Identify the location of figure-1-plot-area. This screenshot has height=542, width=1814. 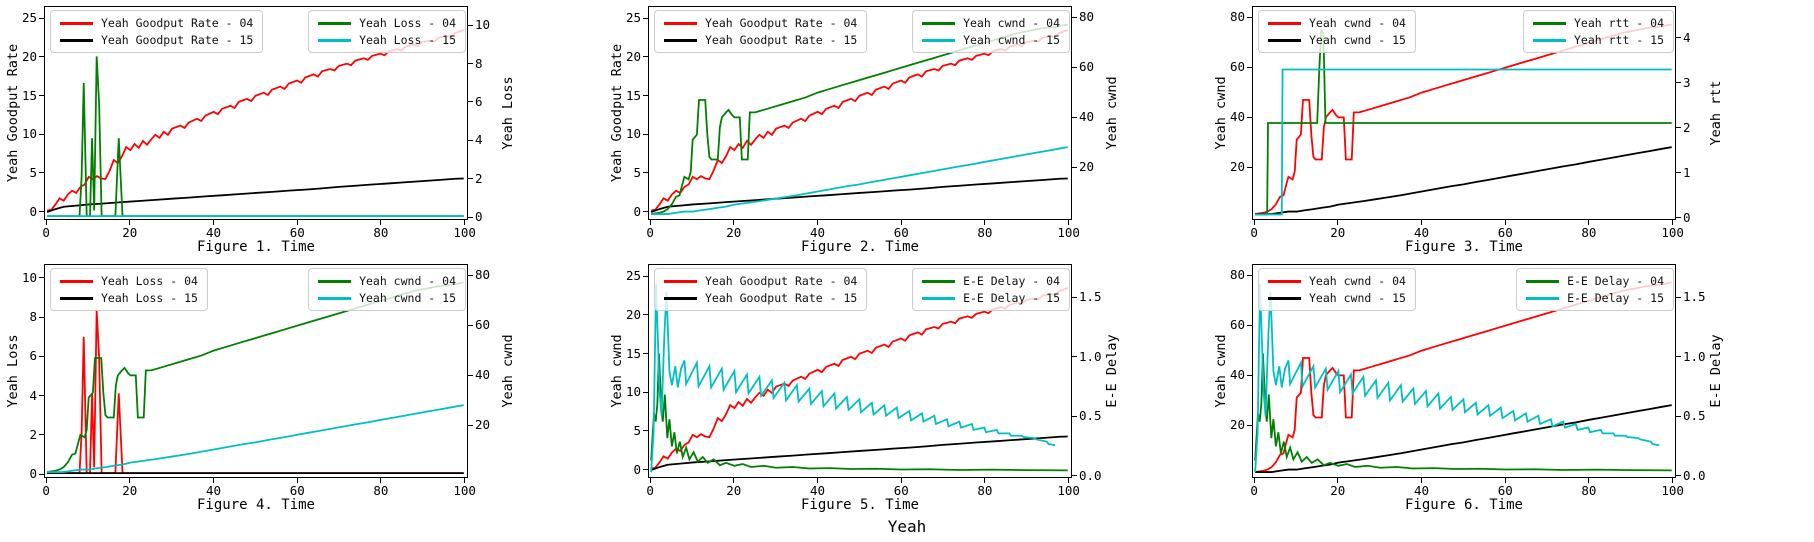
(256, 113).